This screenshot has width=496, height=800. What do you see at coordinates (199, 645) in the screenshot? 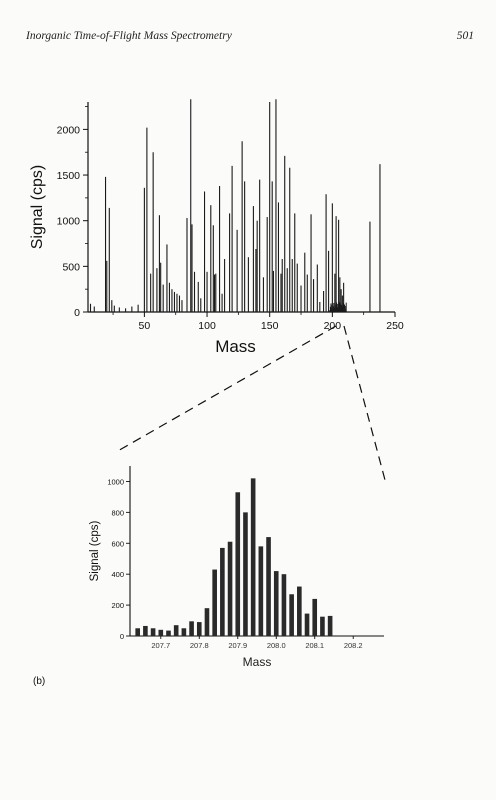
I see `zoom-x-tick-label: 207.8` at bounding box center [199, 645].